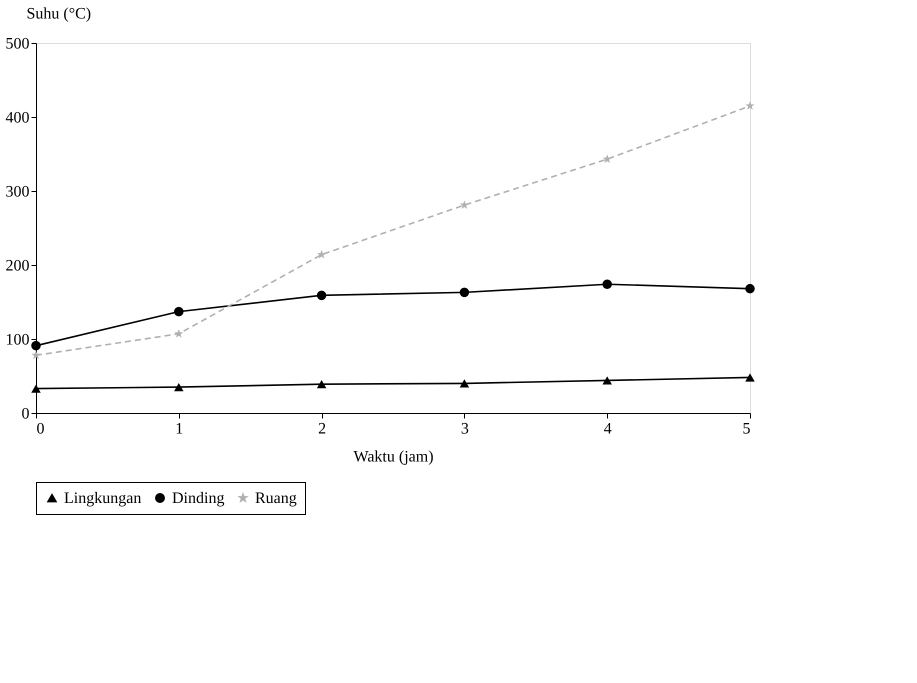 This screenshot has height=683, width=917. Describe the element at coordinates (40, 429) in the screenshot. I see `x-tick-label: 0` at that location.